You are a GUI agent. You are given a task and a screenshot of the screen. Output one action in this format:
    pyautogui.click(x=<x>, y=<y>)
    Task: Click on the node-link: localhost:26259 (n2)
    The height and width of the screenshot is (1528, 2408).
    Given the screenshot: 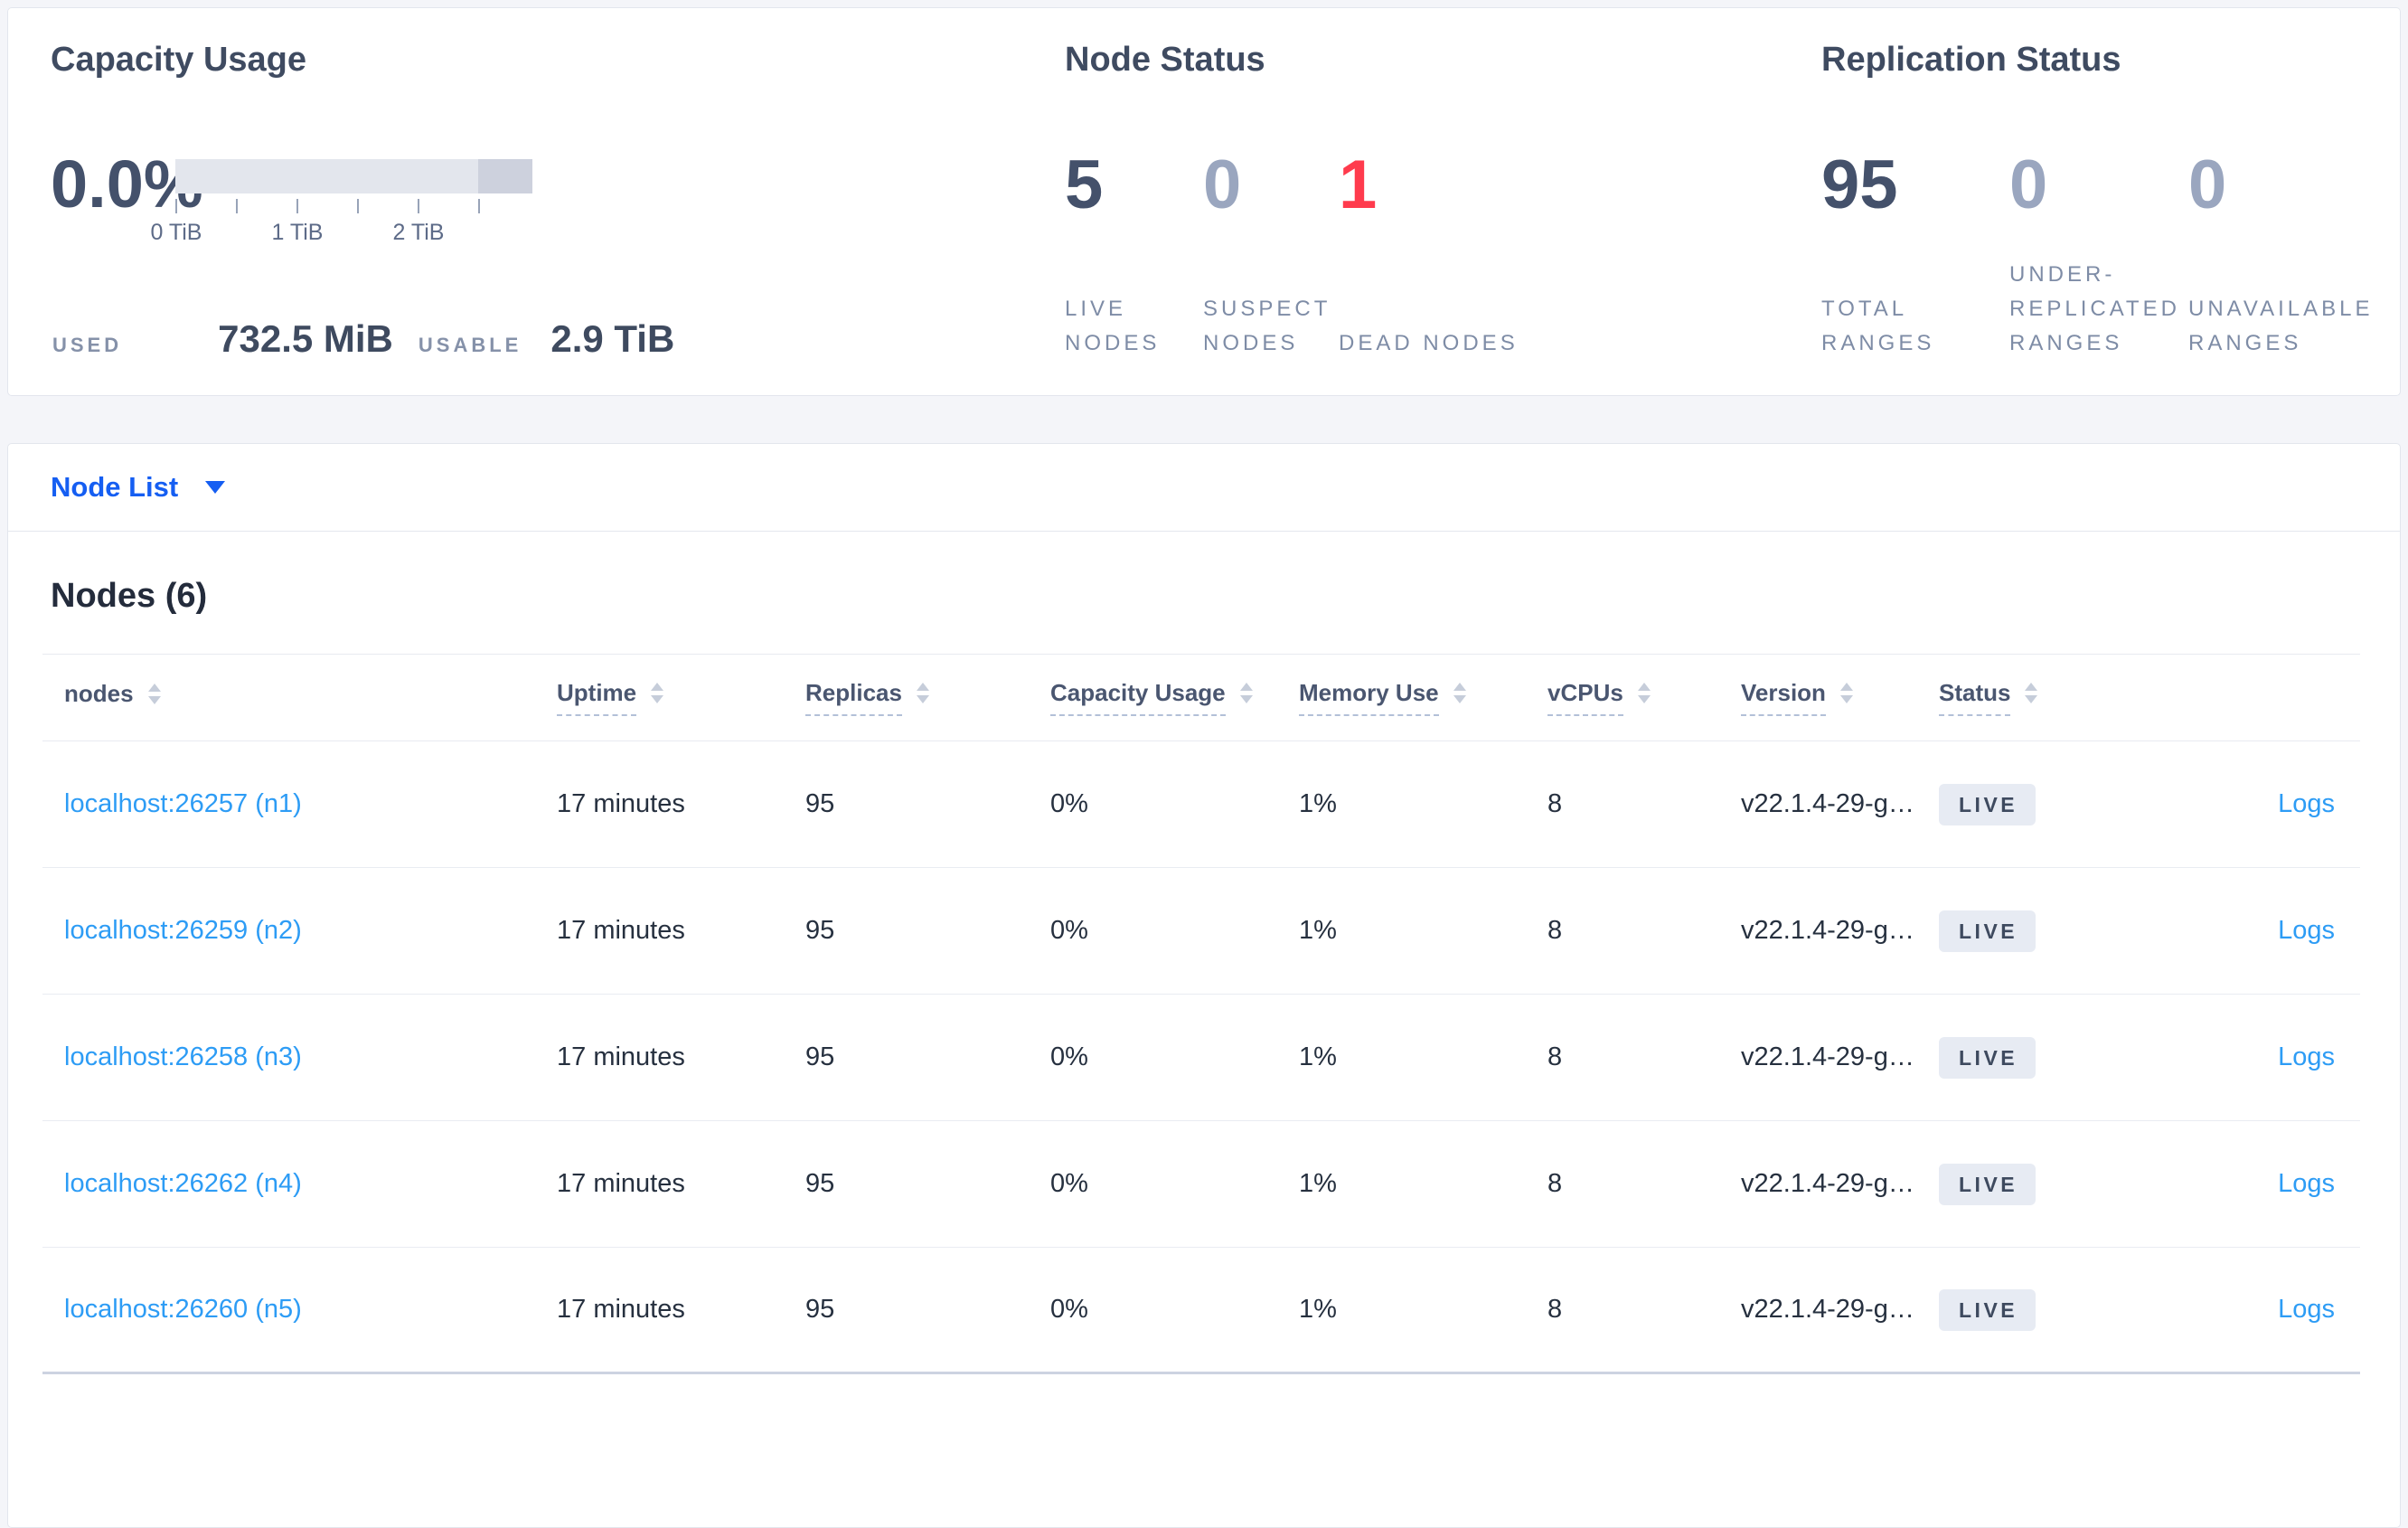 What is the action you would take?
    pyautogui.click(x=183, y=930)
    